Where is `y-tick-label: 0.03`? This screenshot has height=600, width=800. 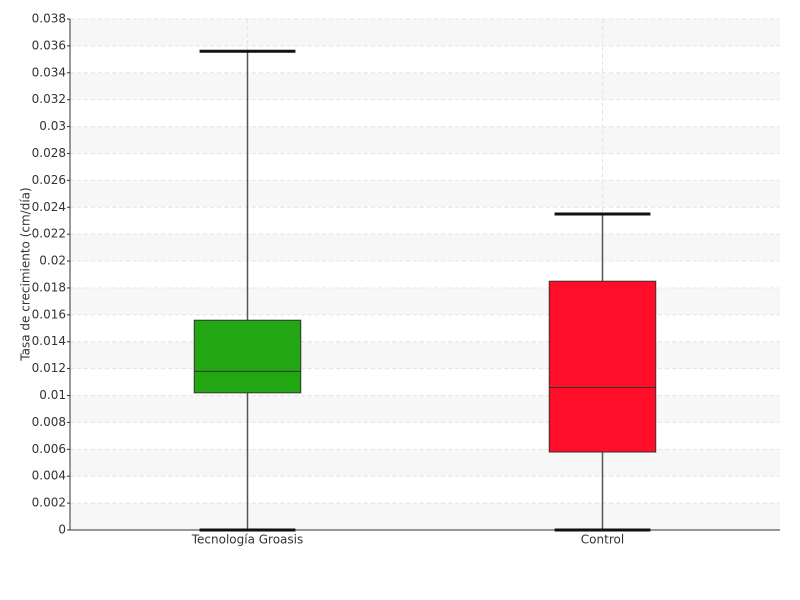
y-tick-label: 0.03 is located at coordinates (52, 126).